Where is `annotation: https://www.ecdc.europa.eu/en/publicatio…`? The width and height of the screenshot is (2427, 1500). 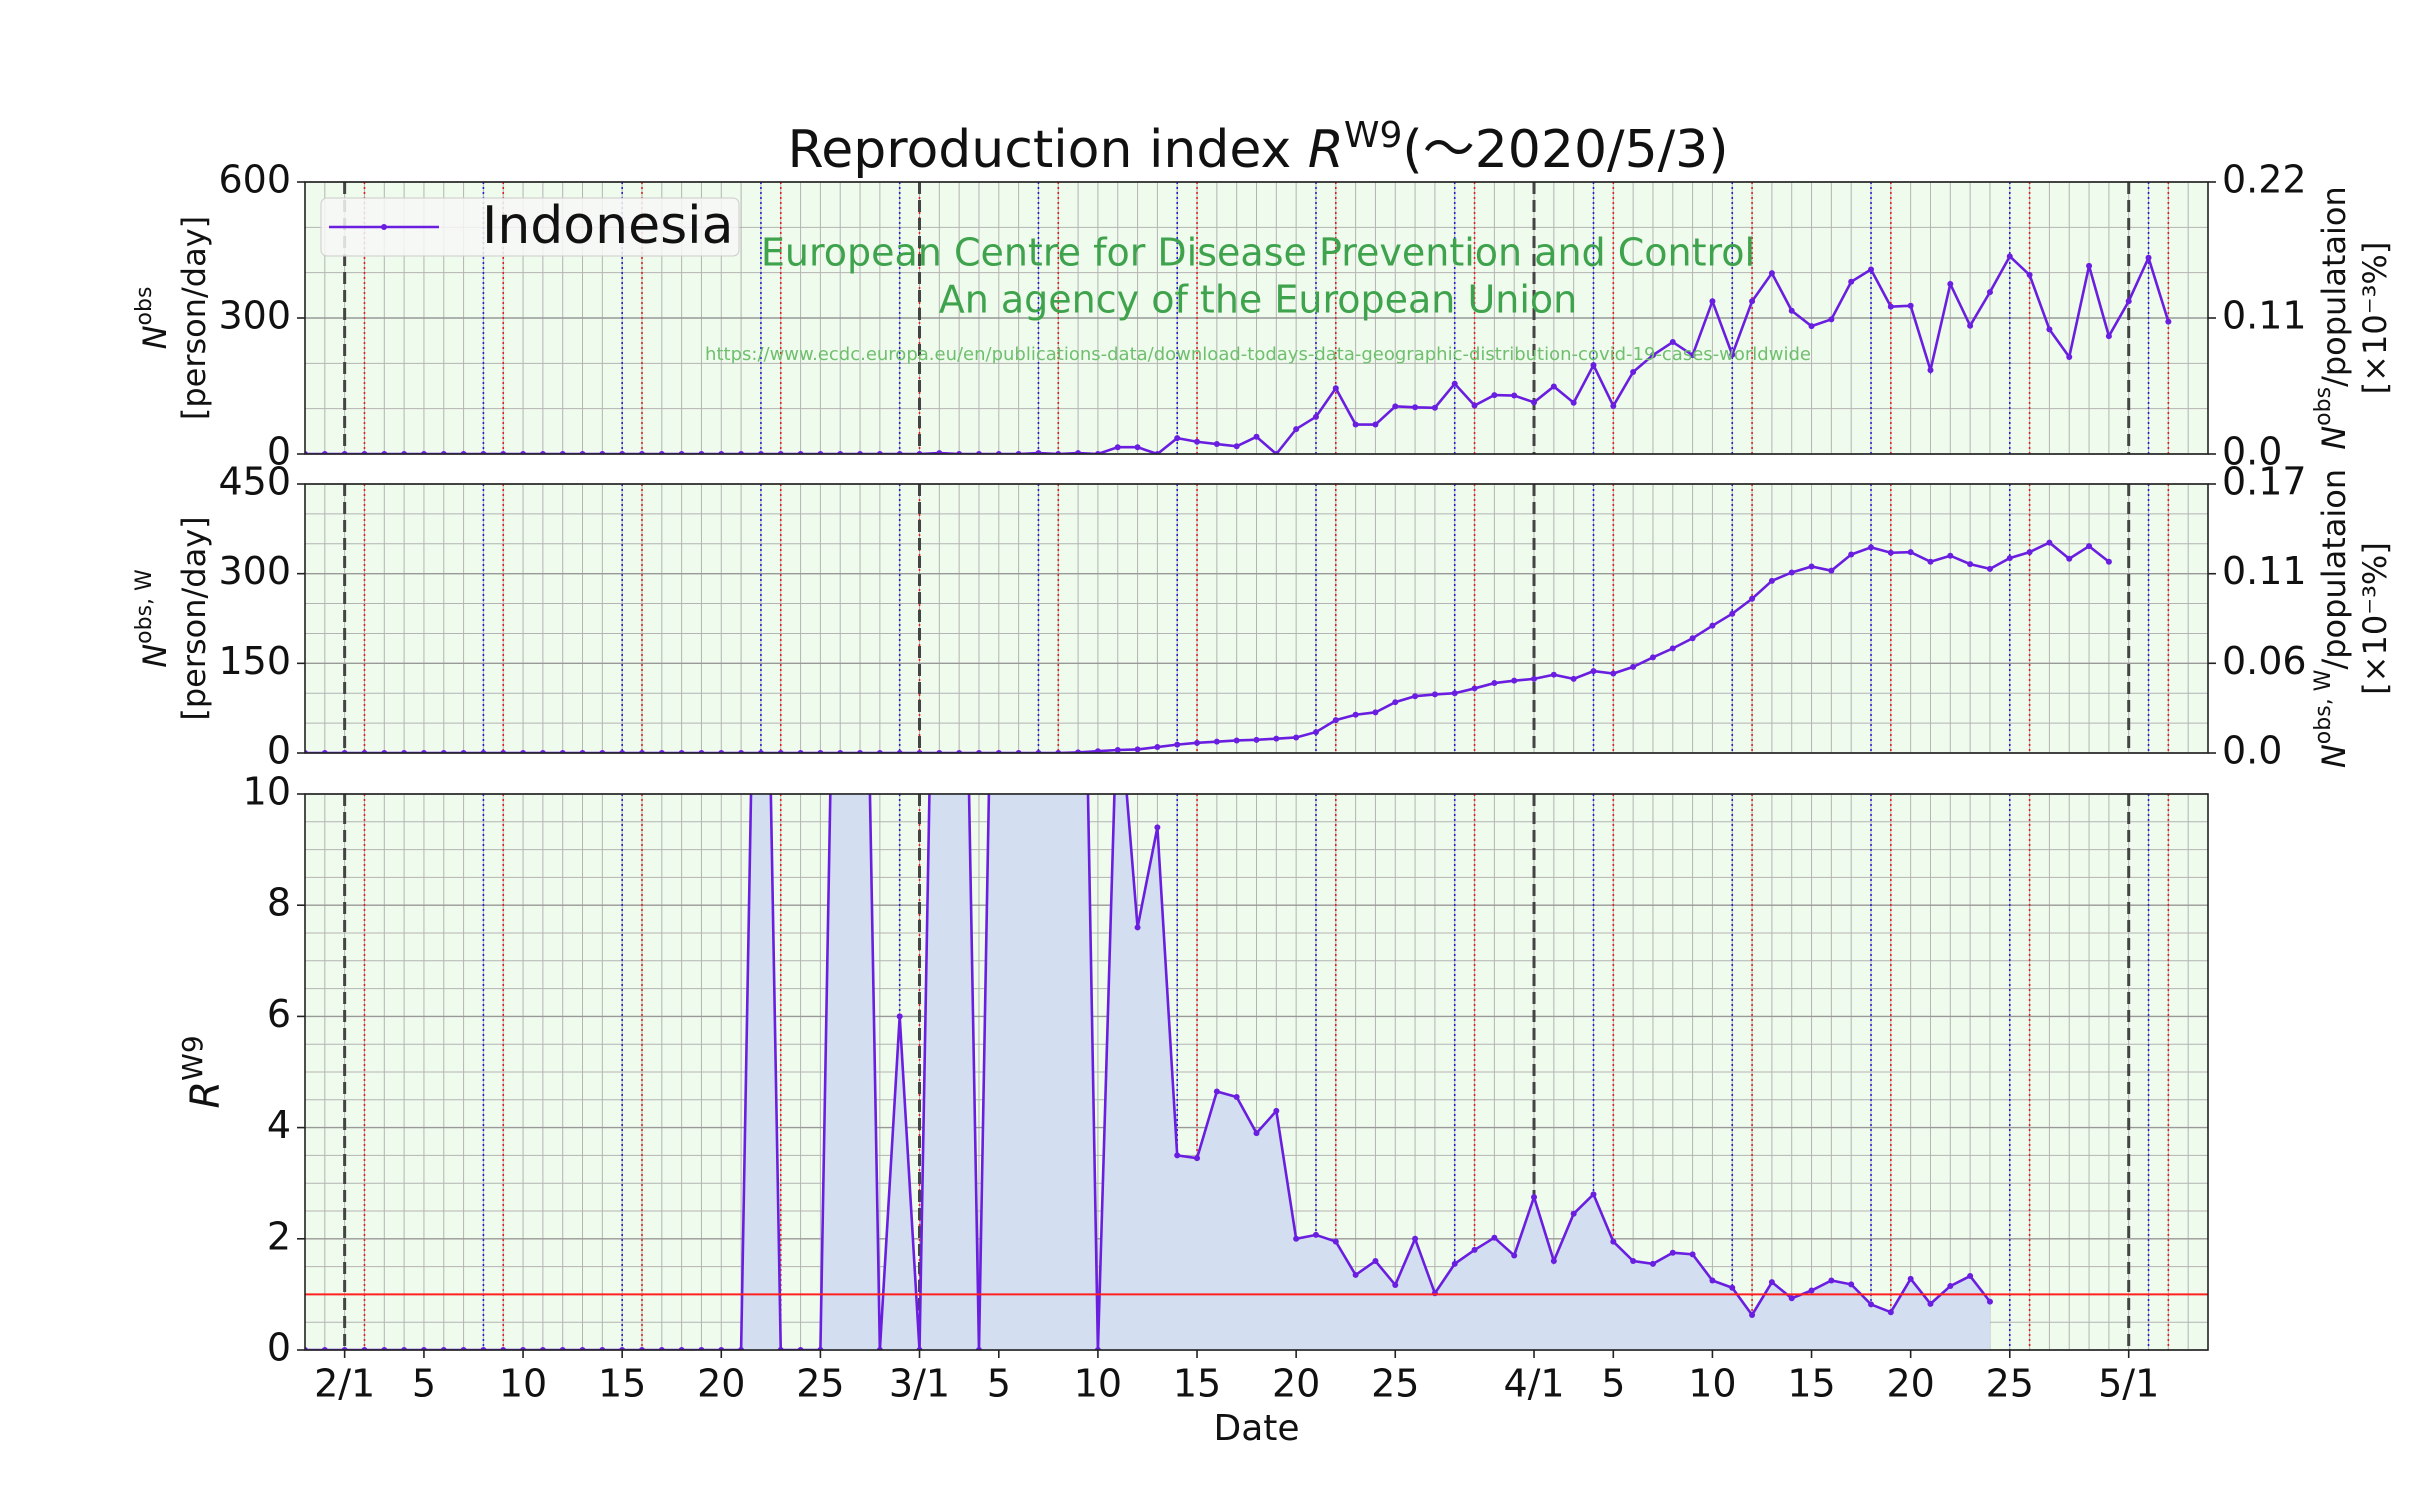
annotation: https://www.ecdc.europa.eu/en/publicatio… is located at coordinates (1258, 354).